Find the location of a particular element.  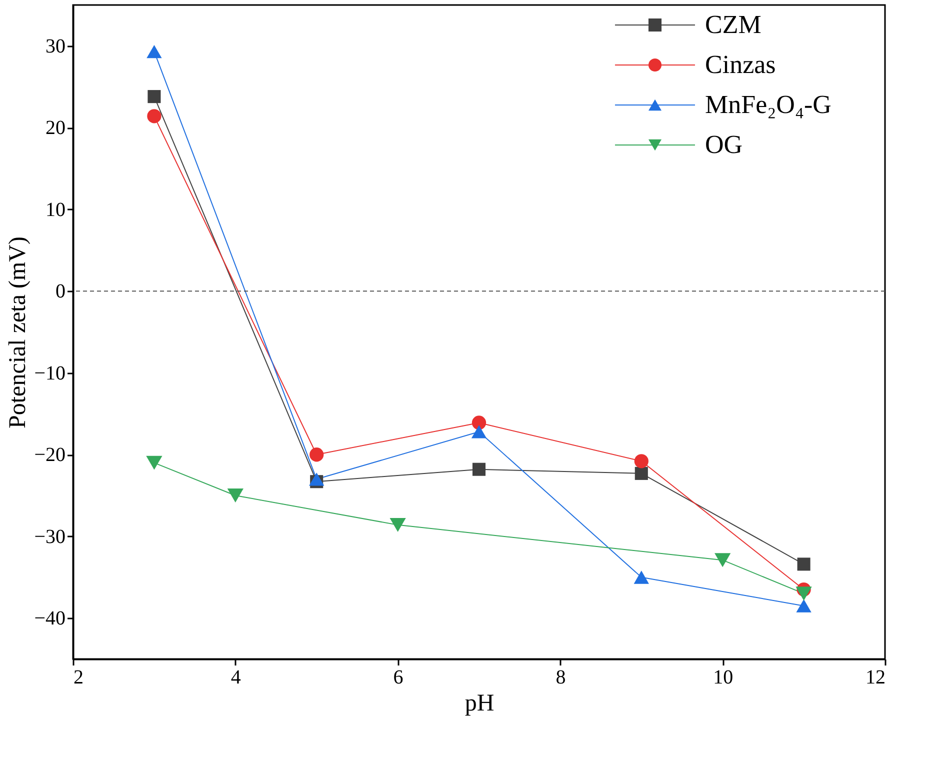

y-axis-title: Potencial zeta (mV) is located at coordinates (18, 332).